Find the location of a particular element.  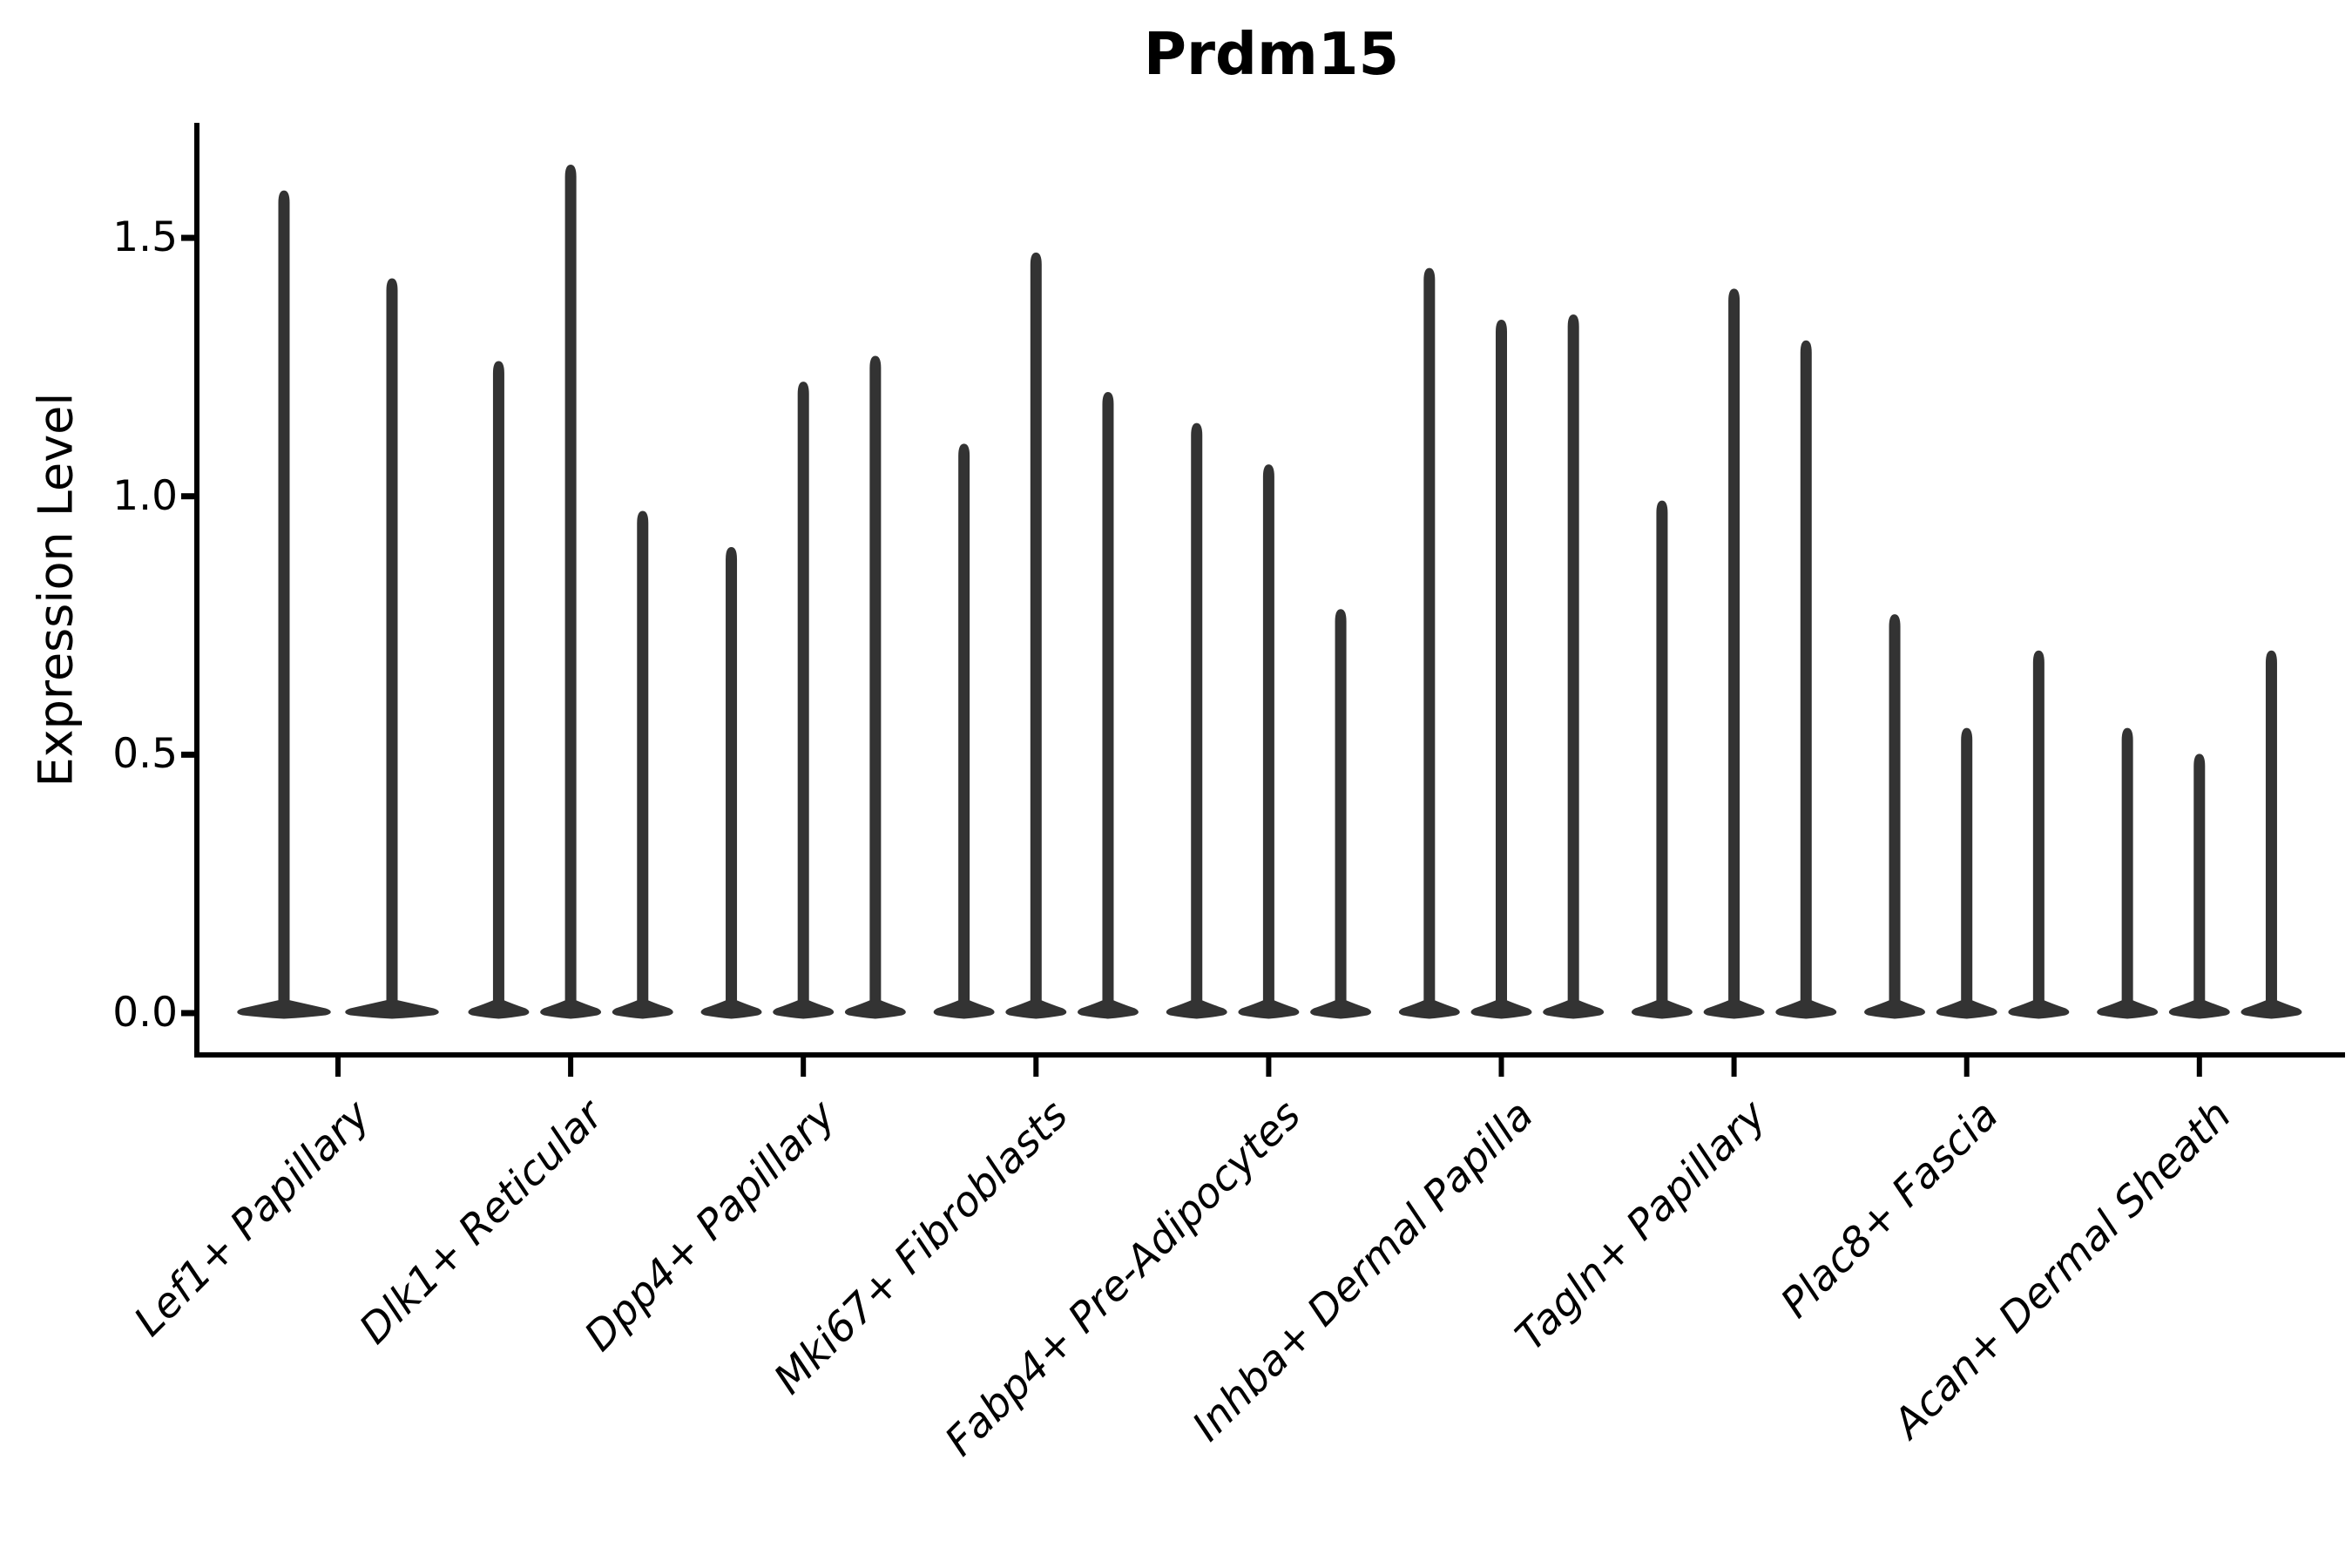

y-axis-label: Expression Level is located at coordinates (56, 589).